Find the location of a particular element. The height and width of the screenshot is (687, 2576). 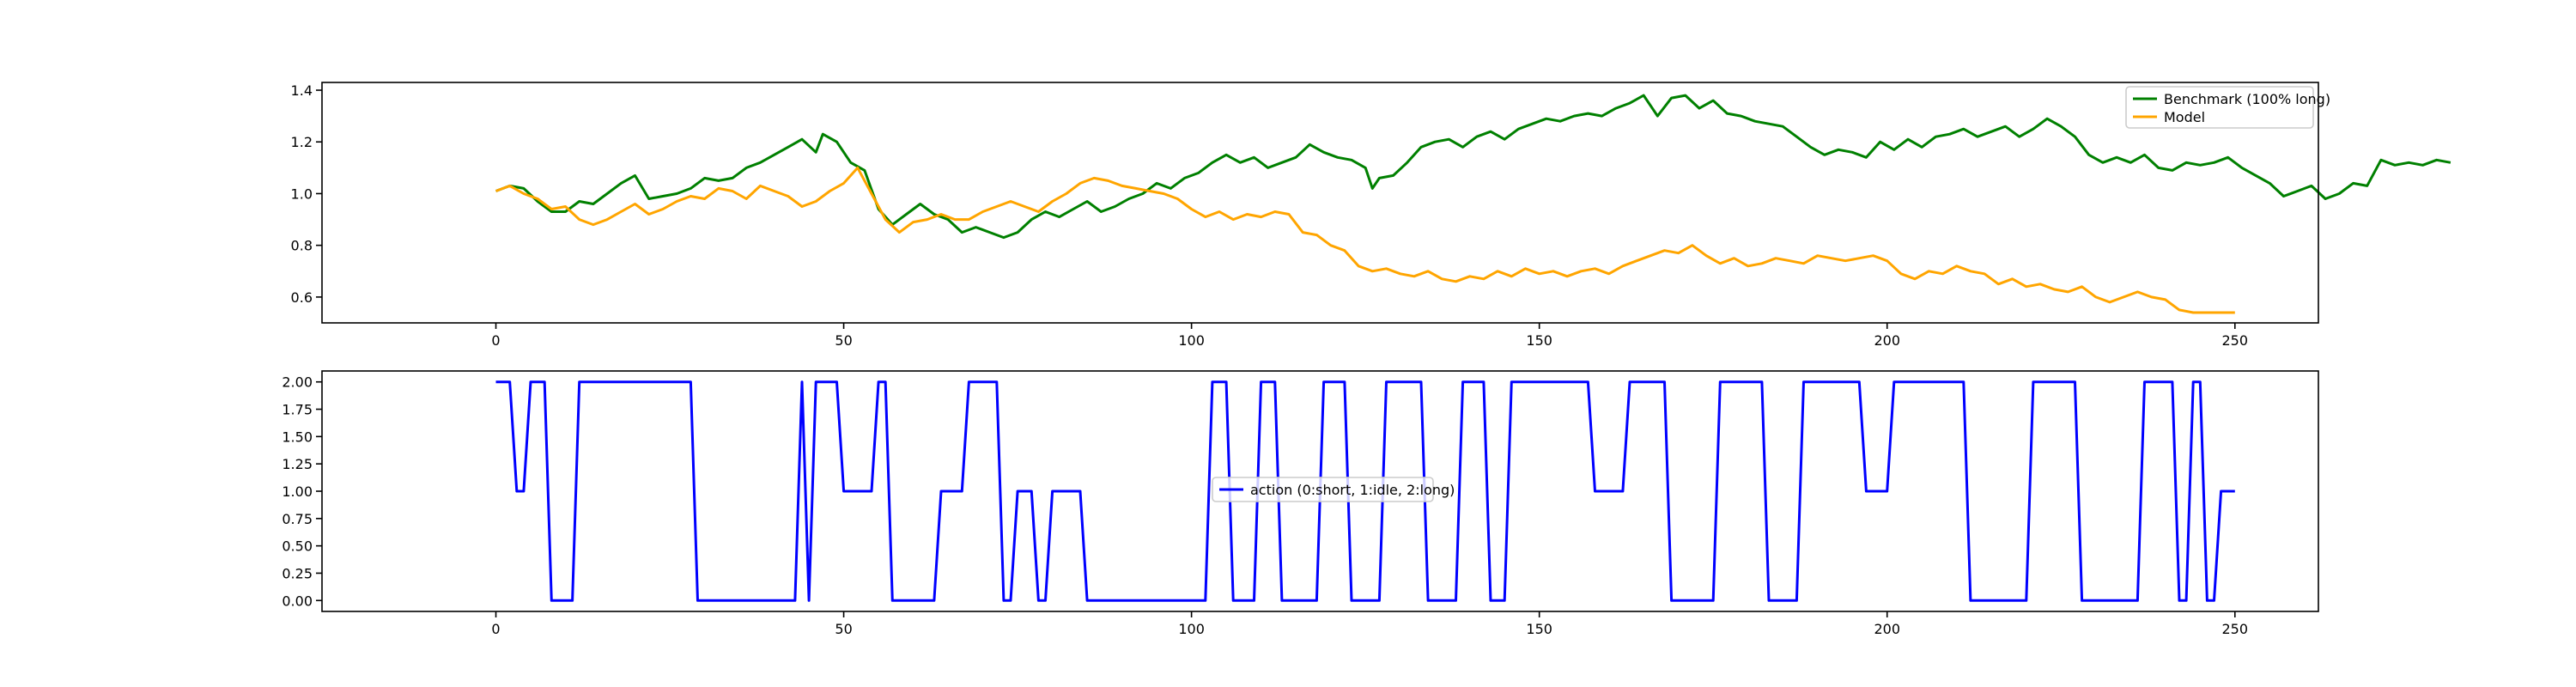

y-tick-label-0-0.8: 0.8 is located at coordinates (302, 246).